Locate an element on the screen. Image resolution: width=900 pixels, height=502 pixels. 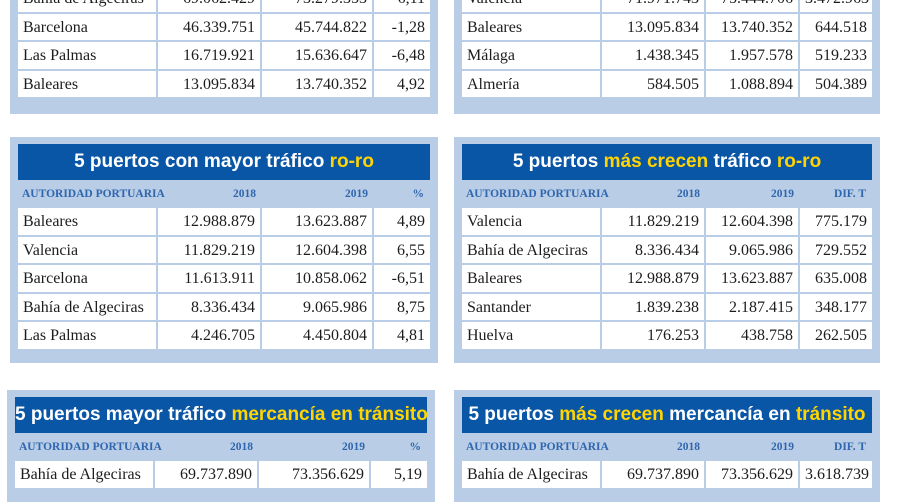
value-dif: 519.233 is located at coordinates (836, 56).